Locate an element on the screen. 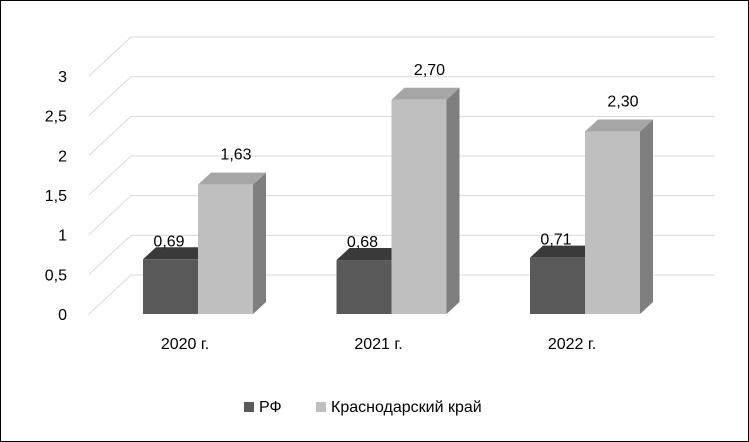 The height and width of the screenshot is (442, 749). data-label: 0,69 is located at coordinates (168, 241).